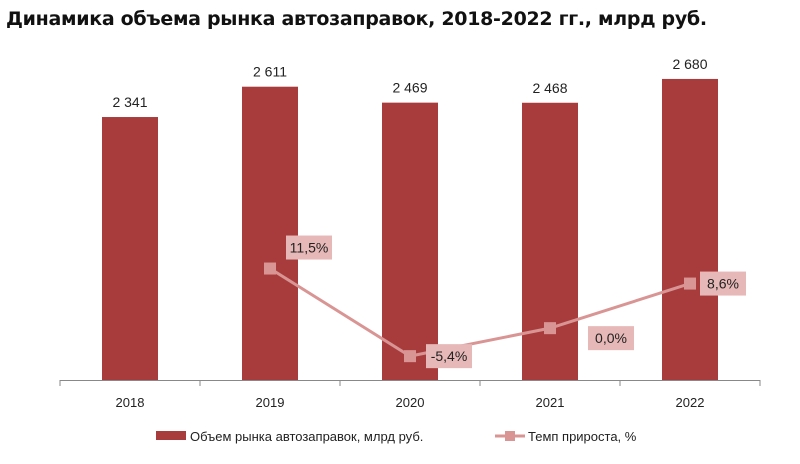  Describe the element at coordinates (409, 88) in the screenshot. I see `bar-data-label: 2 469` at that location.